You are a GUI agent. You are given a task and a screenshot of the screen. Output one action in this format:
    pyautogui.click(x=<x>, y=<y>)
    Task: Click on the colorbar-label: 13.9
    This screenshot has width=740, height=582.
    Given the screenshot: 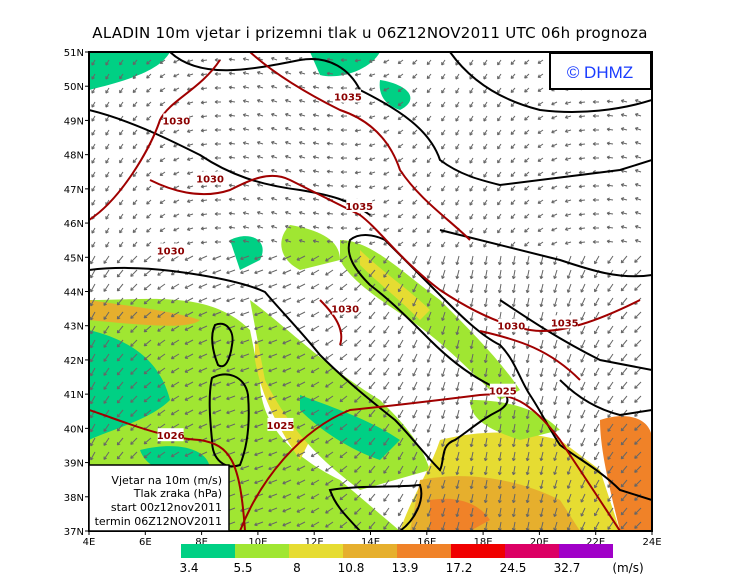 What is the action you would take?
    pyautogui.click(x=405, y=568)
    